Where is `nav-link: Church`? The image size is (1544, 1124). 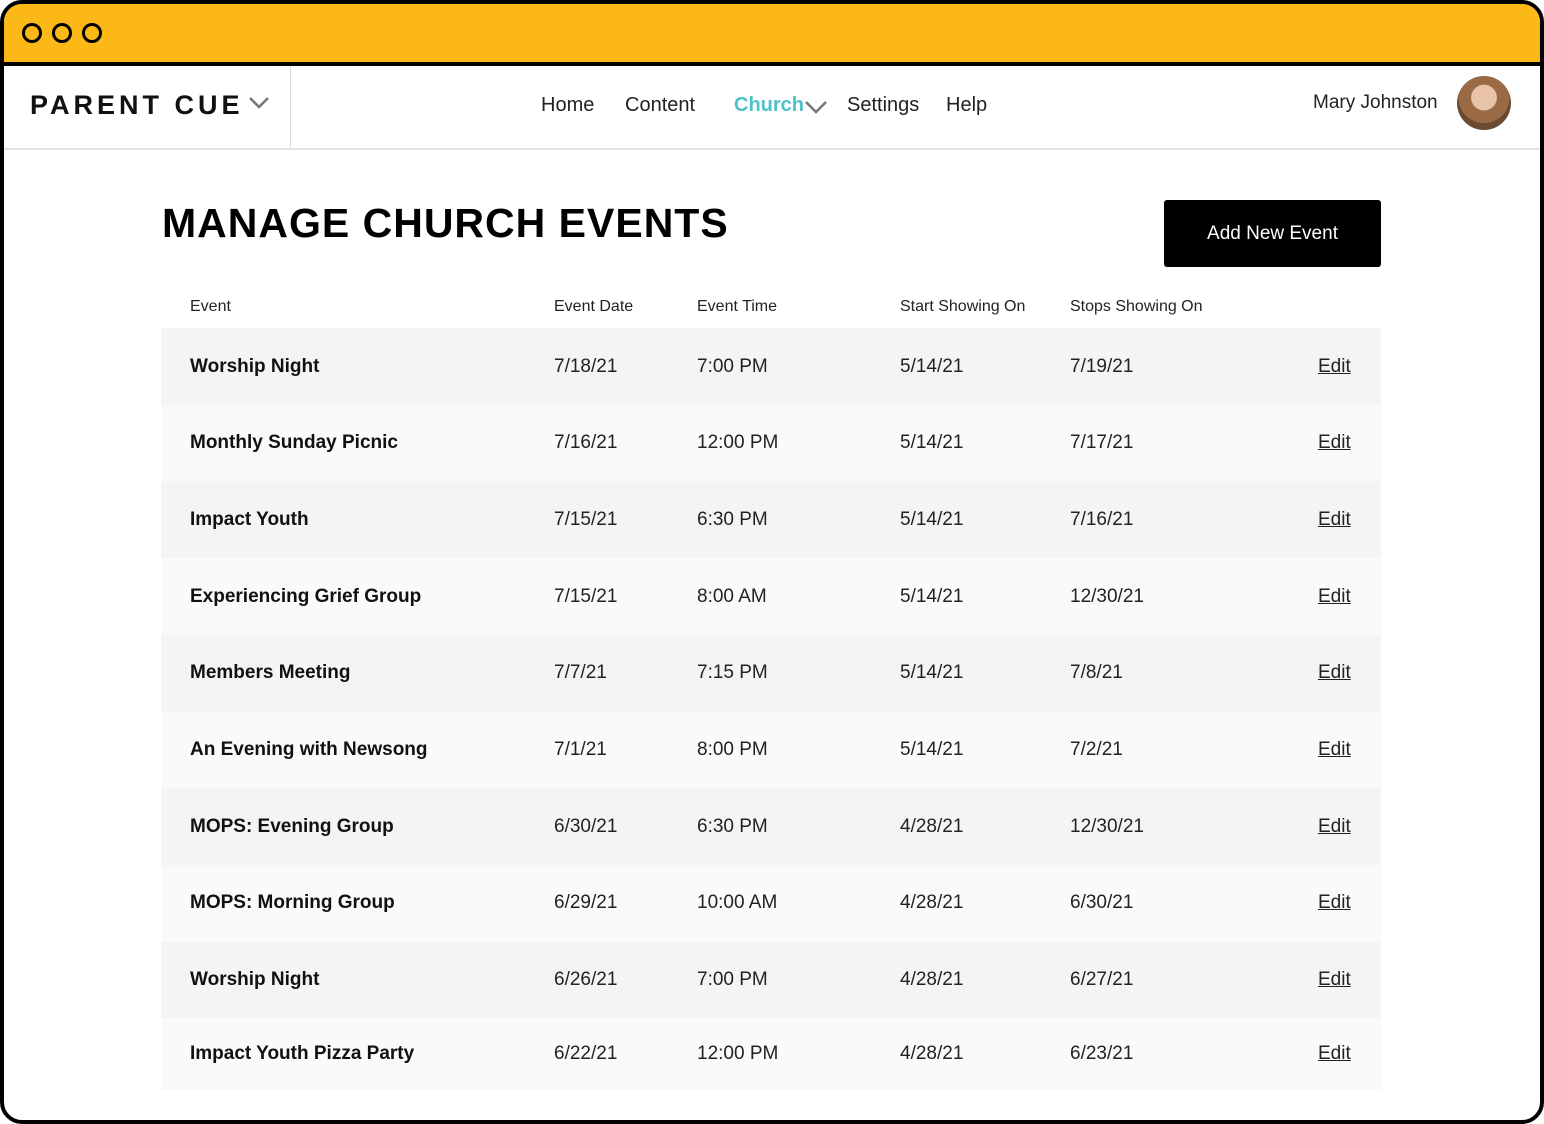
nav-link: Church is located at coordinates (769, 105).